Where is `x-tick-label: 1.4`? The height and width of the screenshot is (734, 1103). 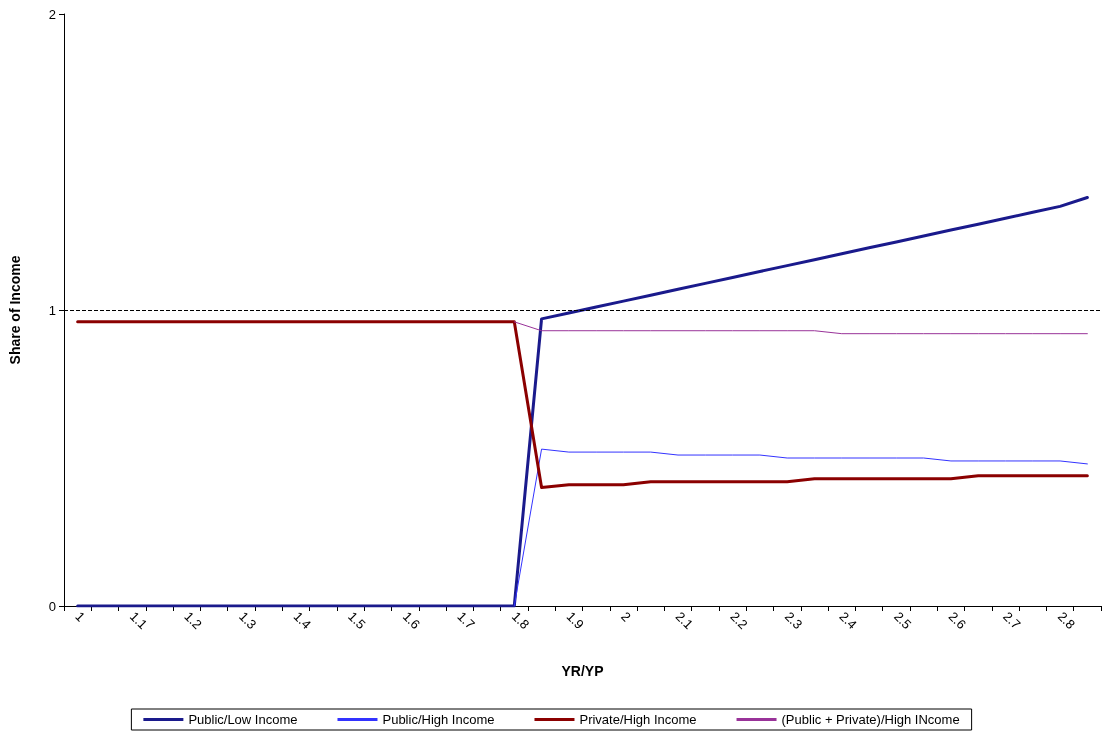
x-tick-label: 1.4 is located at coordinates (302, 620).